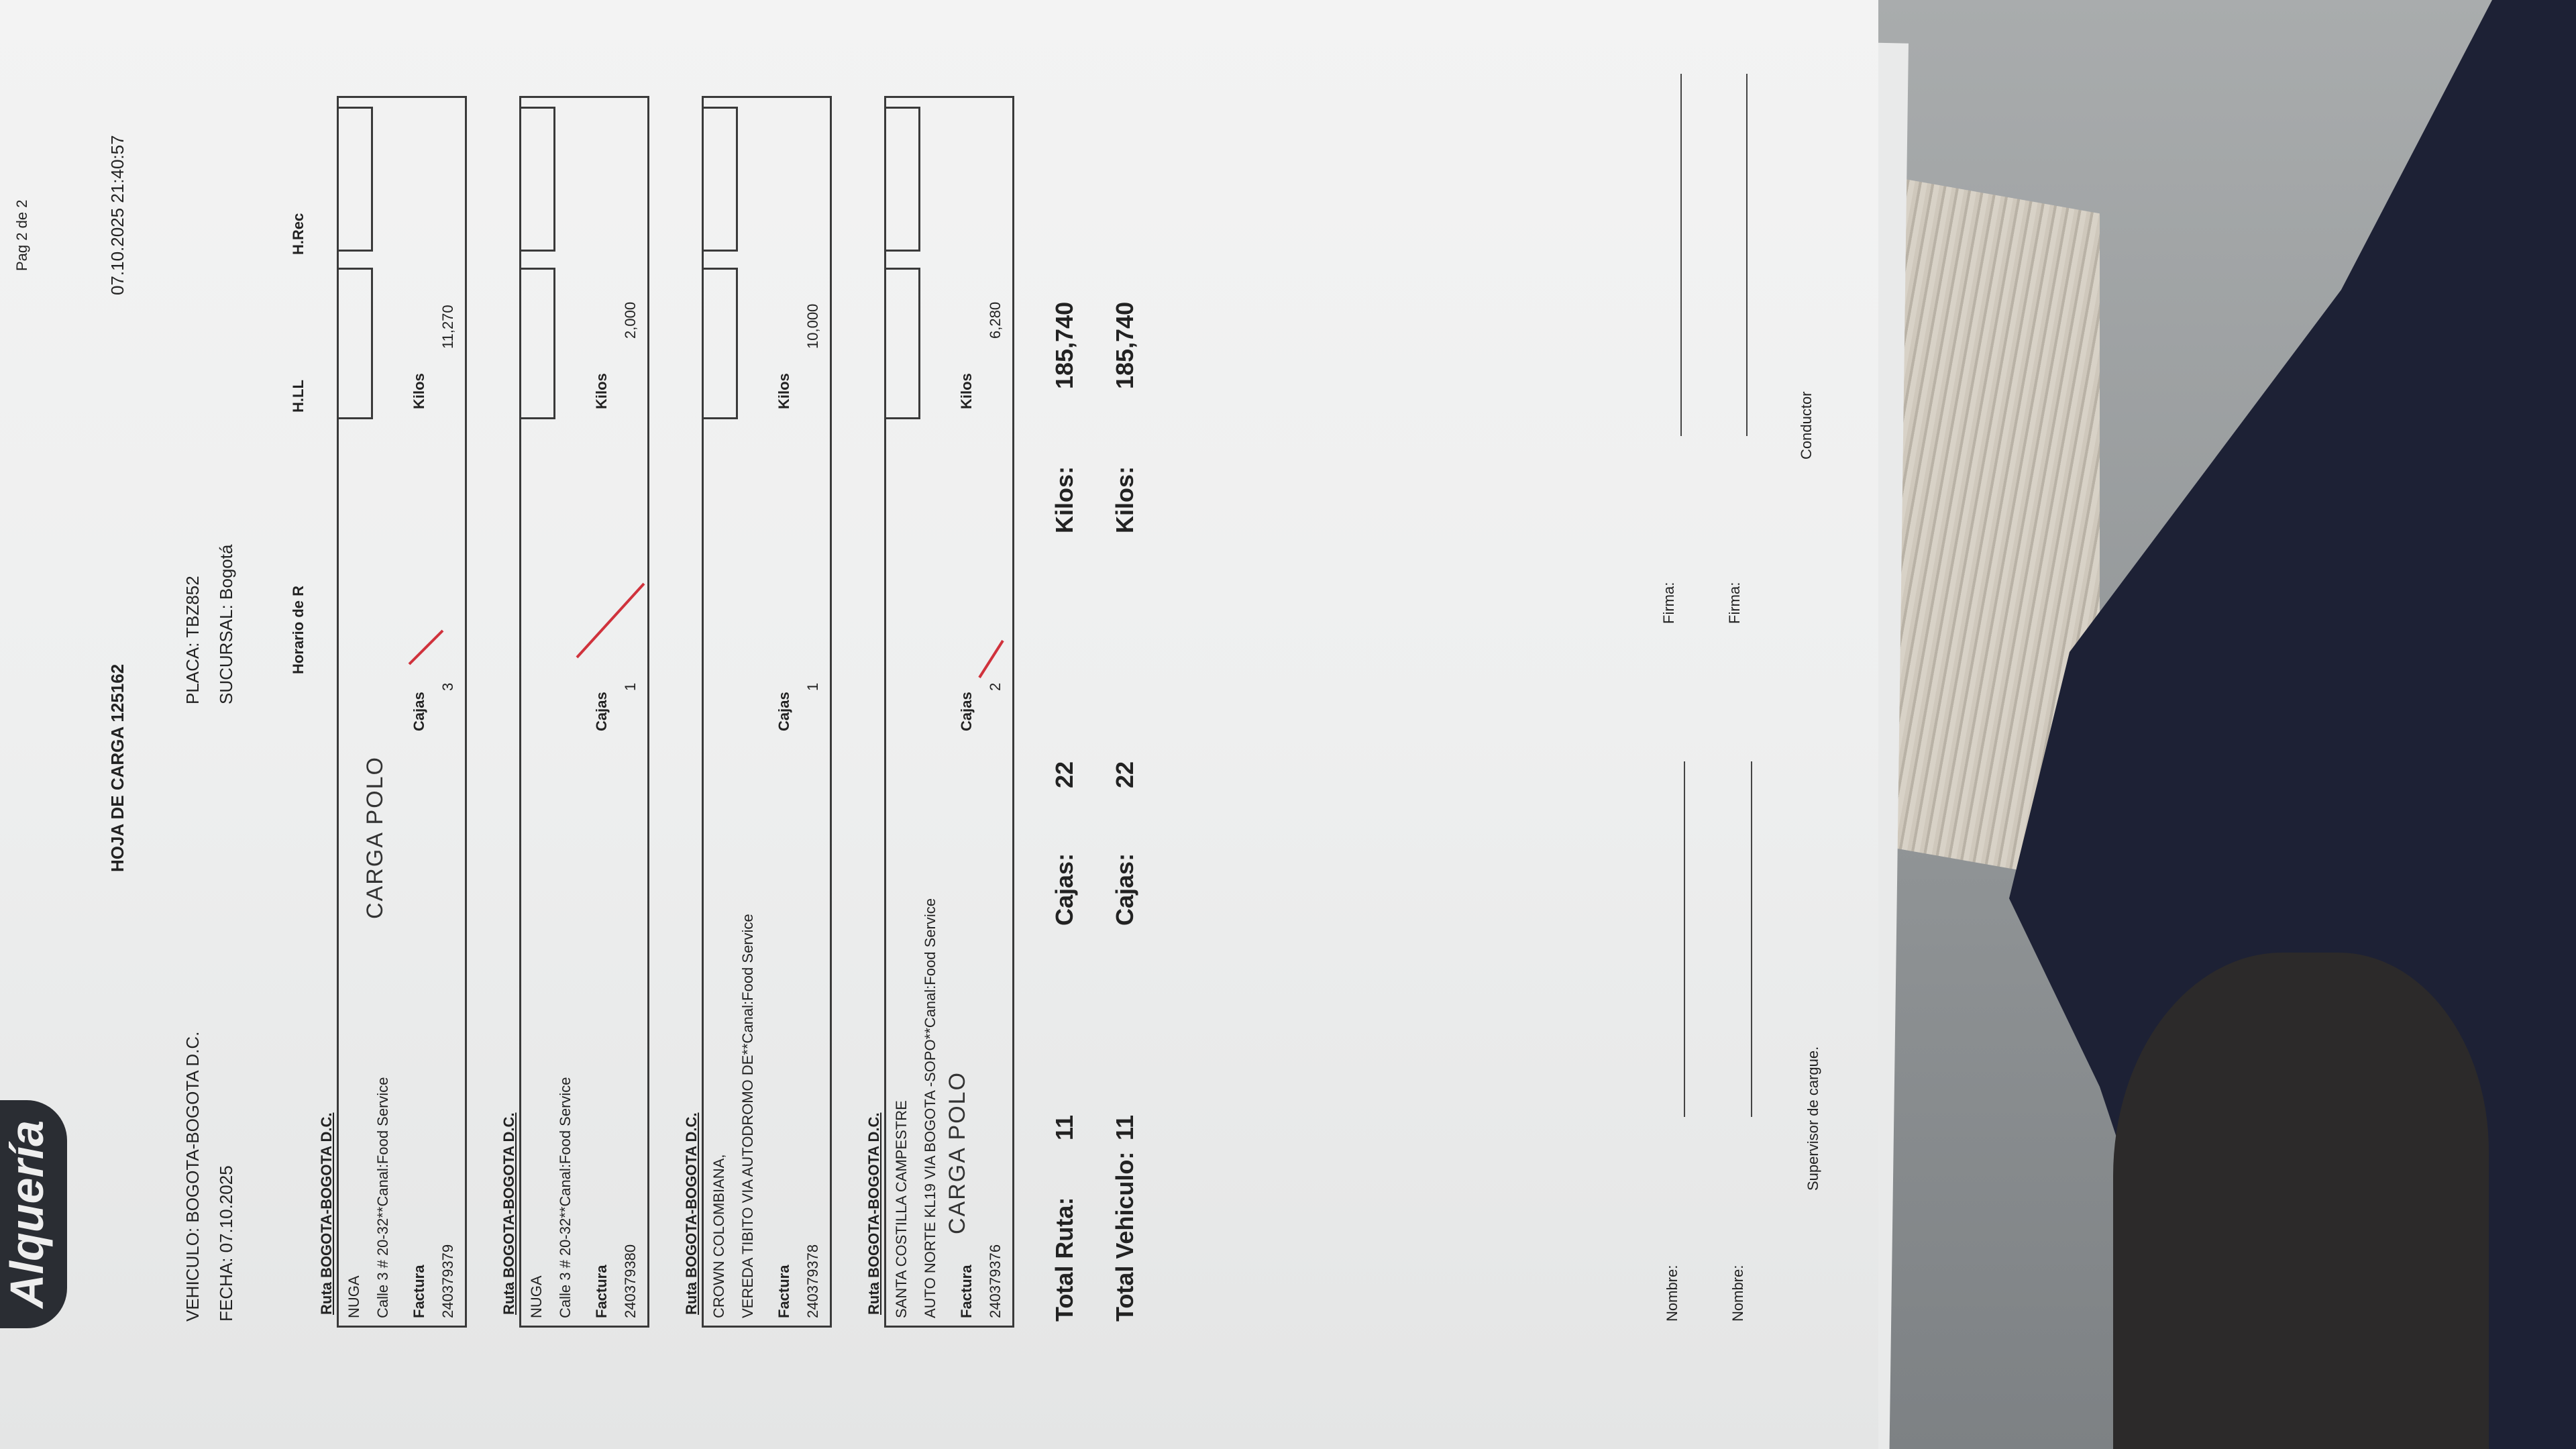  What do you see at coordinates (1747, 255) in the screenshot?
I see `driver-signature-line` at bounding box center [1747, 255].